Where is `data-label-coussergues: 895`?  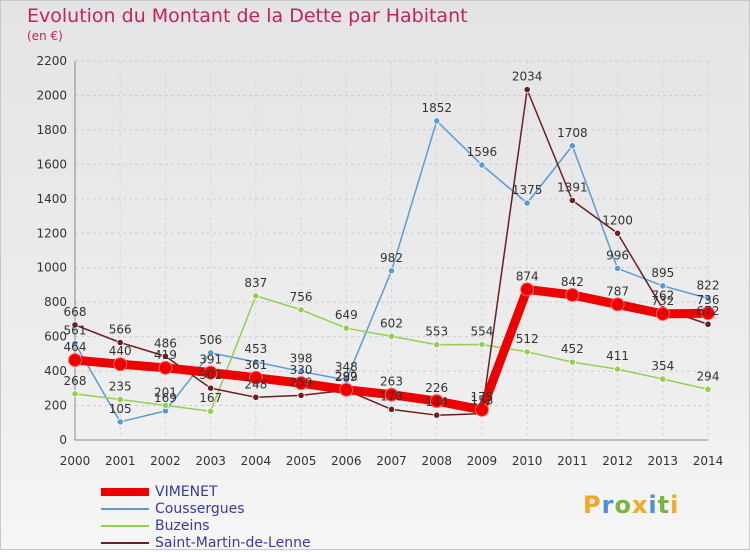 data-label-coussergues: 895 is located at coordinates (662, 273).